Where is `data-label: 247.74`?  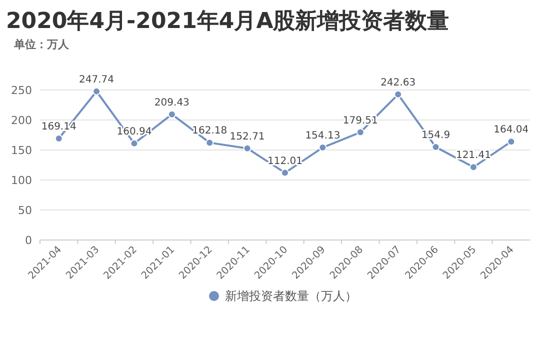
data-label: 247.74 is located at coordinates (96, 80).